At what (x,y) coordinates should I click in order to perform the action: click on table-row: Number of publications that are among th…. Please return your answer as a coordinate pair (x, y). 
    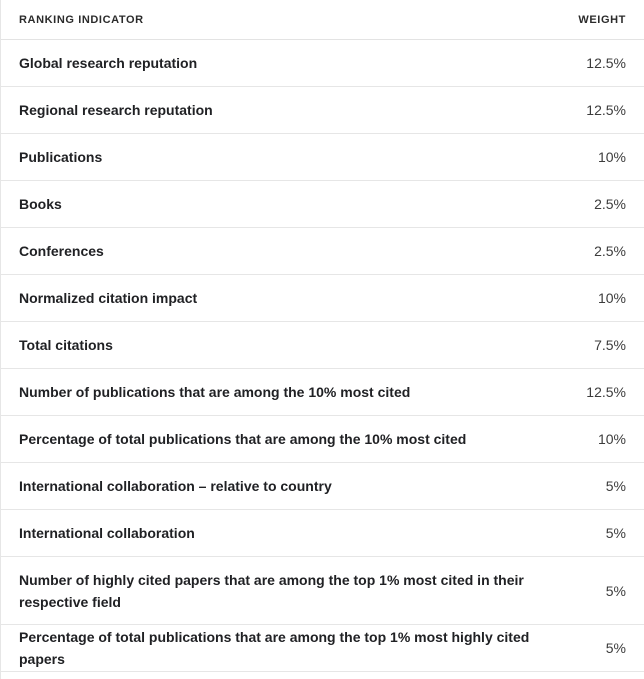
    Looking at the image, I should click on (322, 392).